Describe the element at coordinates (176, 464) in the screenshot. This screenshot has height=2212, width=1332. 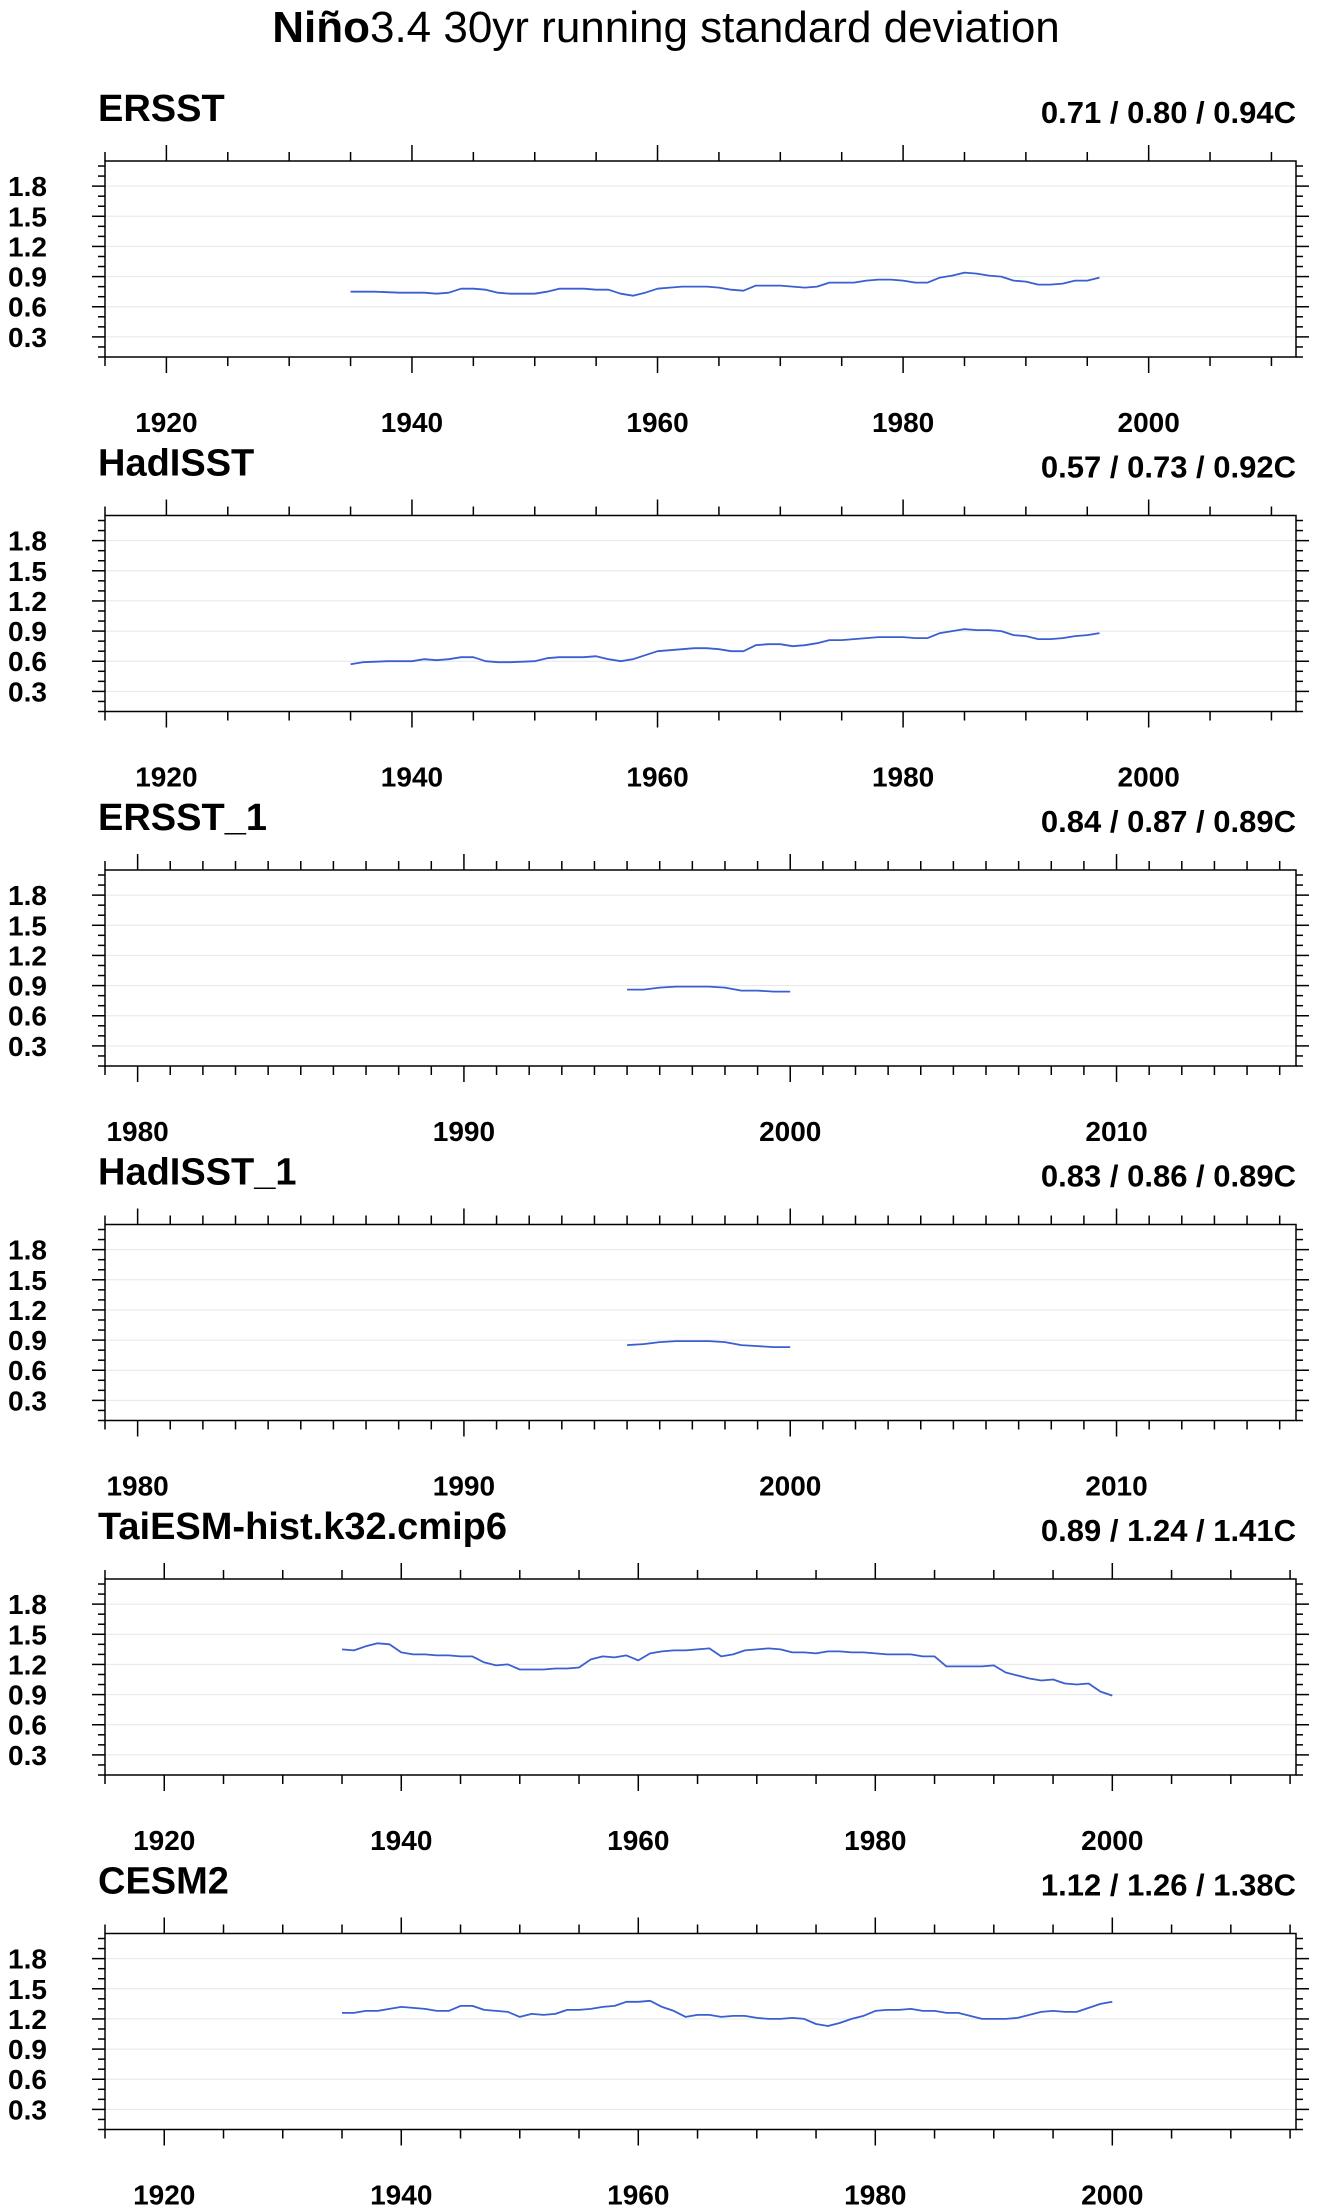
I see `panel-title: HadISST` at that location.